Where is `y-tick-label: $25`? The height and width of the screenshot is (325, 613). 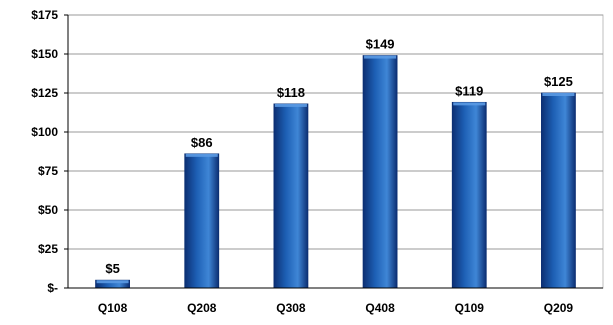 y-tick-label: $25 is located at coordinates (48, 249).